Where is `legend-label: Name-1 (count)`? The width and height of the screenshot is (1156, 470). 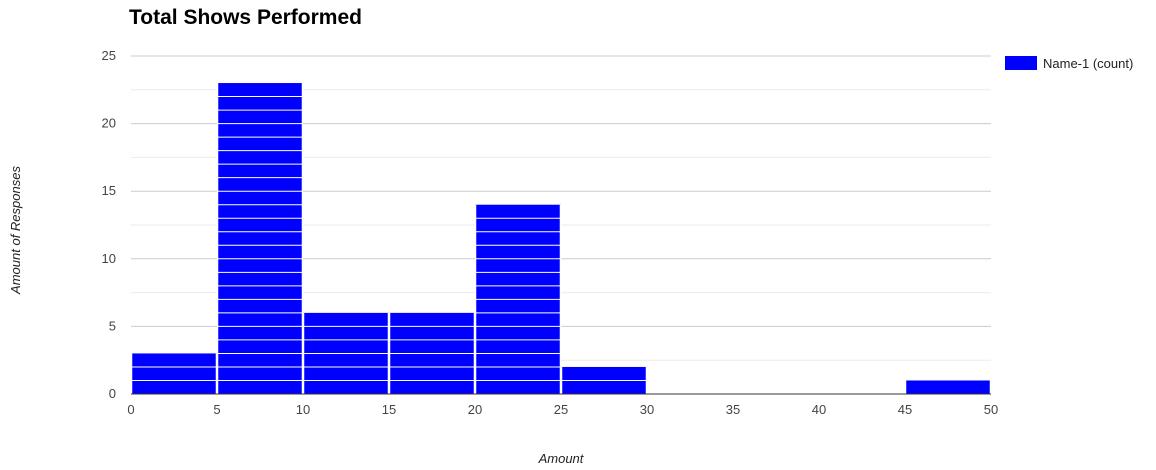 legend-label: Name-1 (count) is located at coordinates (1088, 63).